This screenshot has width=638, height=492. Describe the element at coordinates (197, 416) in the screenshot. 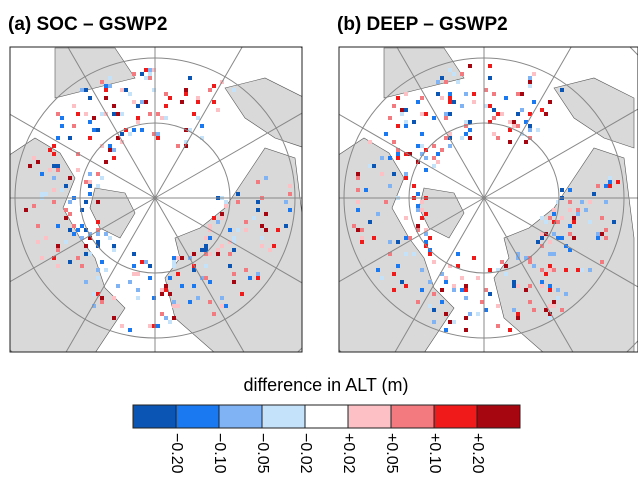

I see `colorbar-swatch` at that location.